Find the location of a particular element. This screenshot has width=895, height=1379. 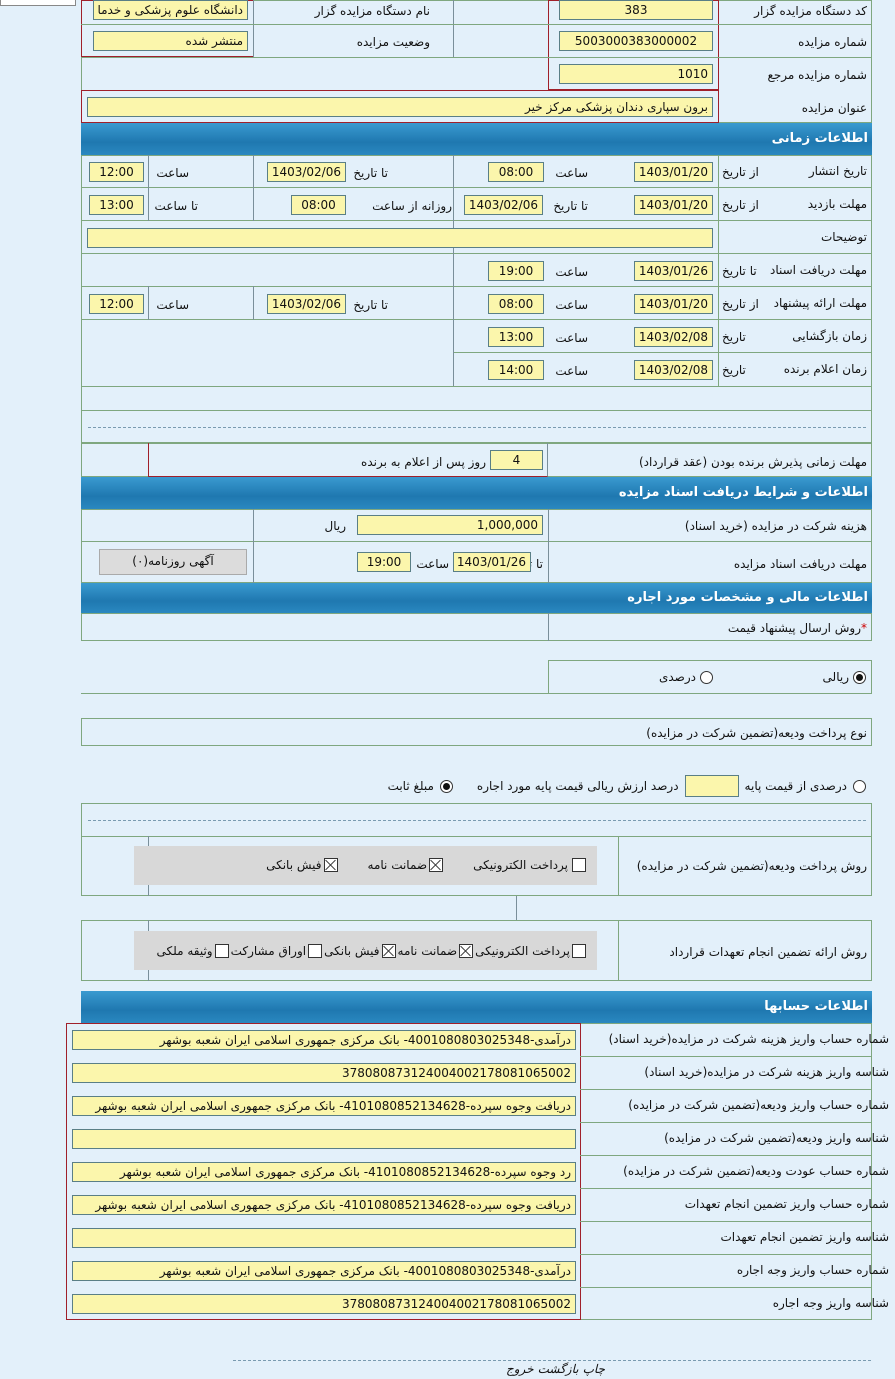

title-cell is located at coordinates (400, 106).